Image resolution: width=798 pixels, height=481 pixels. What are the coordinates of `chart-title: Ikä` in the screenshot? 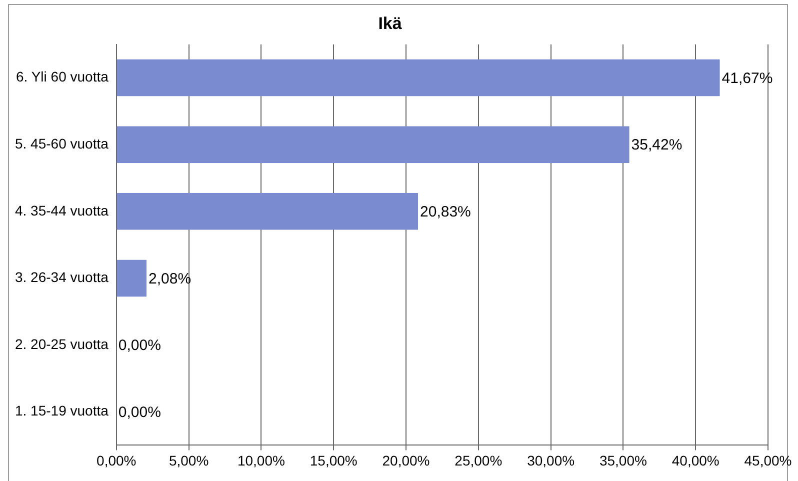 It's located at (390, 23).